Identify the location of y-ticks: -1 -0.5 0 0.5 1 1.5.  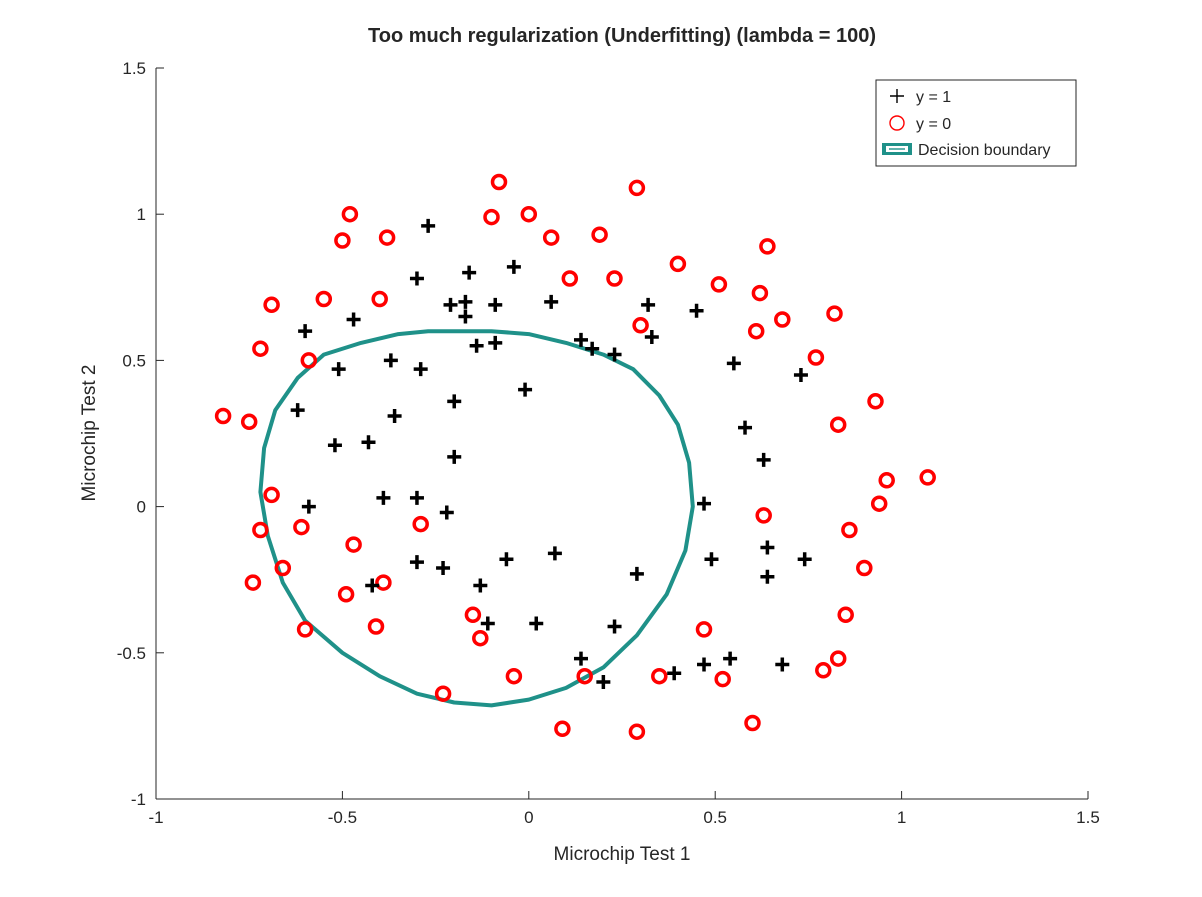
(140, 434).